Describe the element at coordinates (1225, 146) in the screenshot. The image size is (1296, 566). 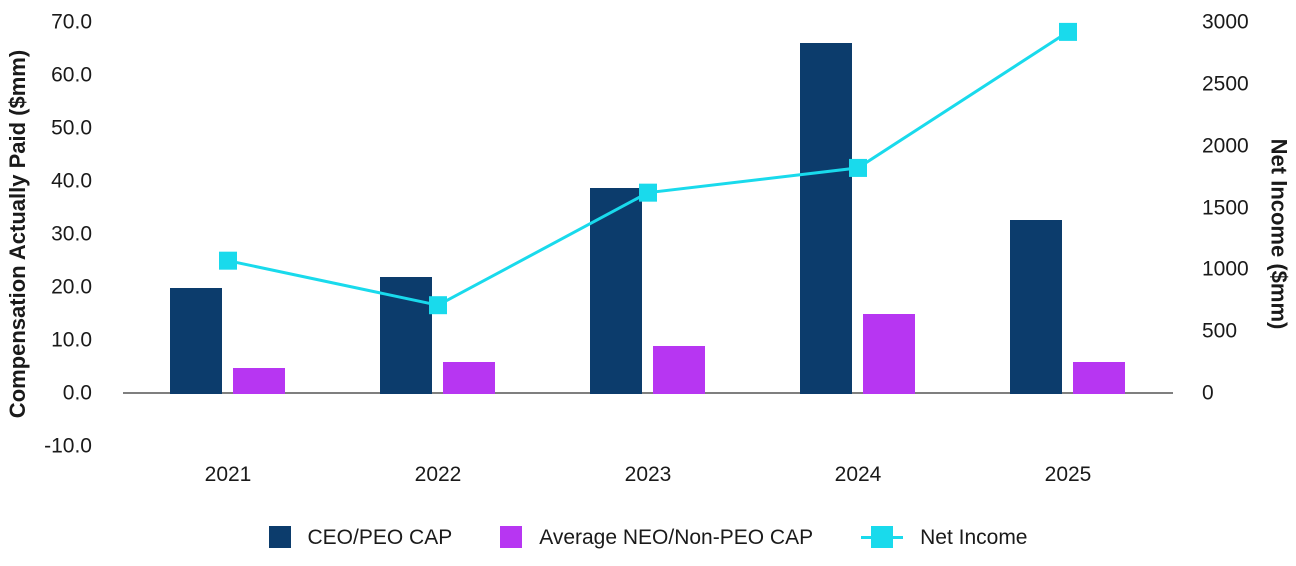
I see `right-axis-tick-label: 2000` at that location.